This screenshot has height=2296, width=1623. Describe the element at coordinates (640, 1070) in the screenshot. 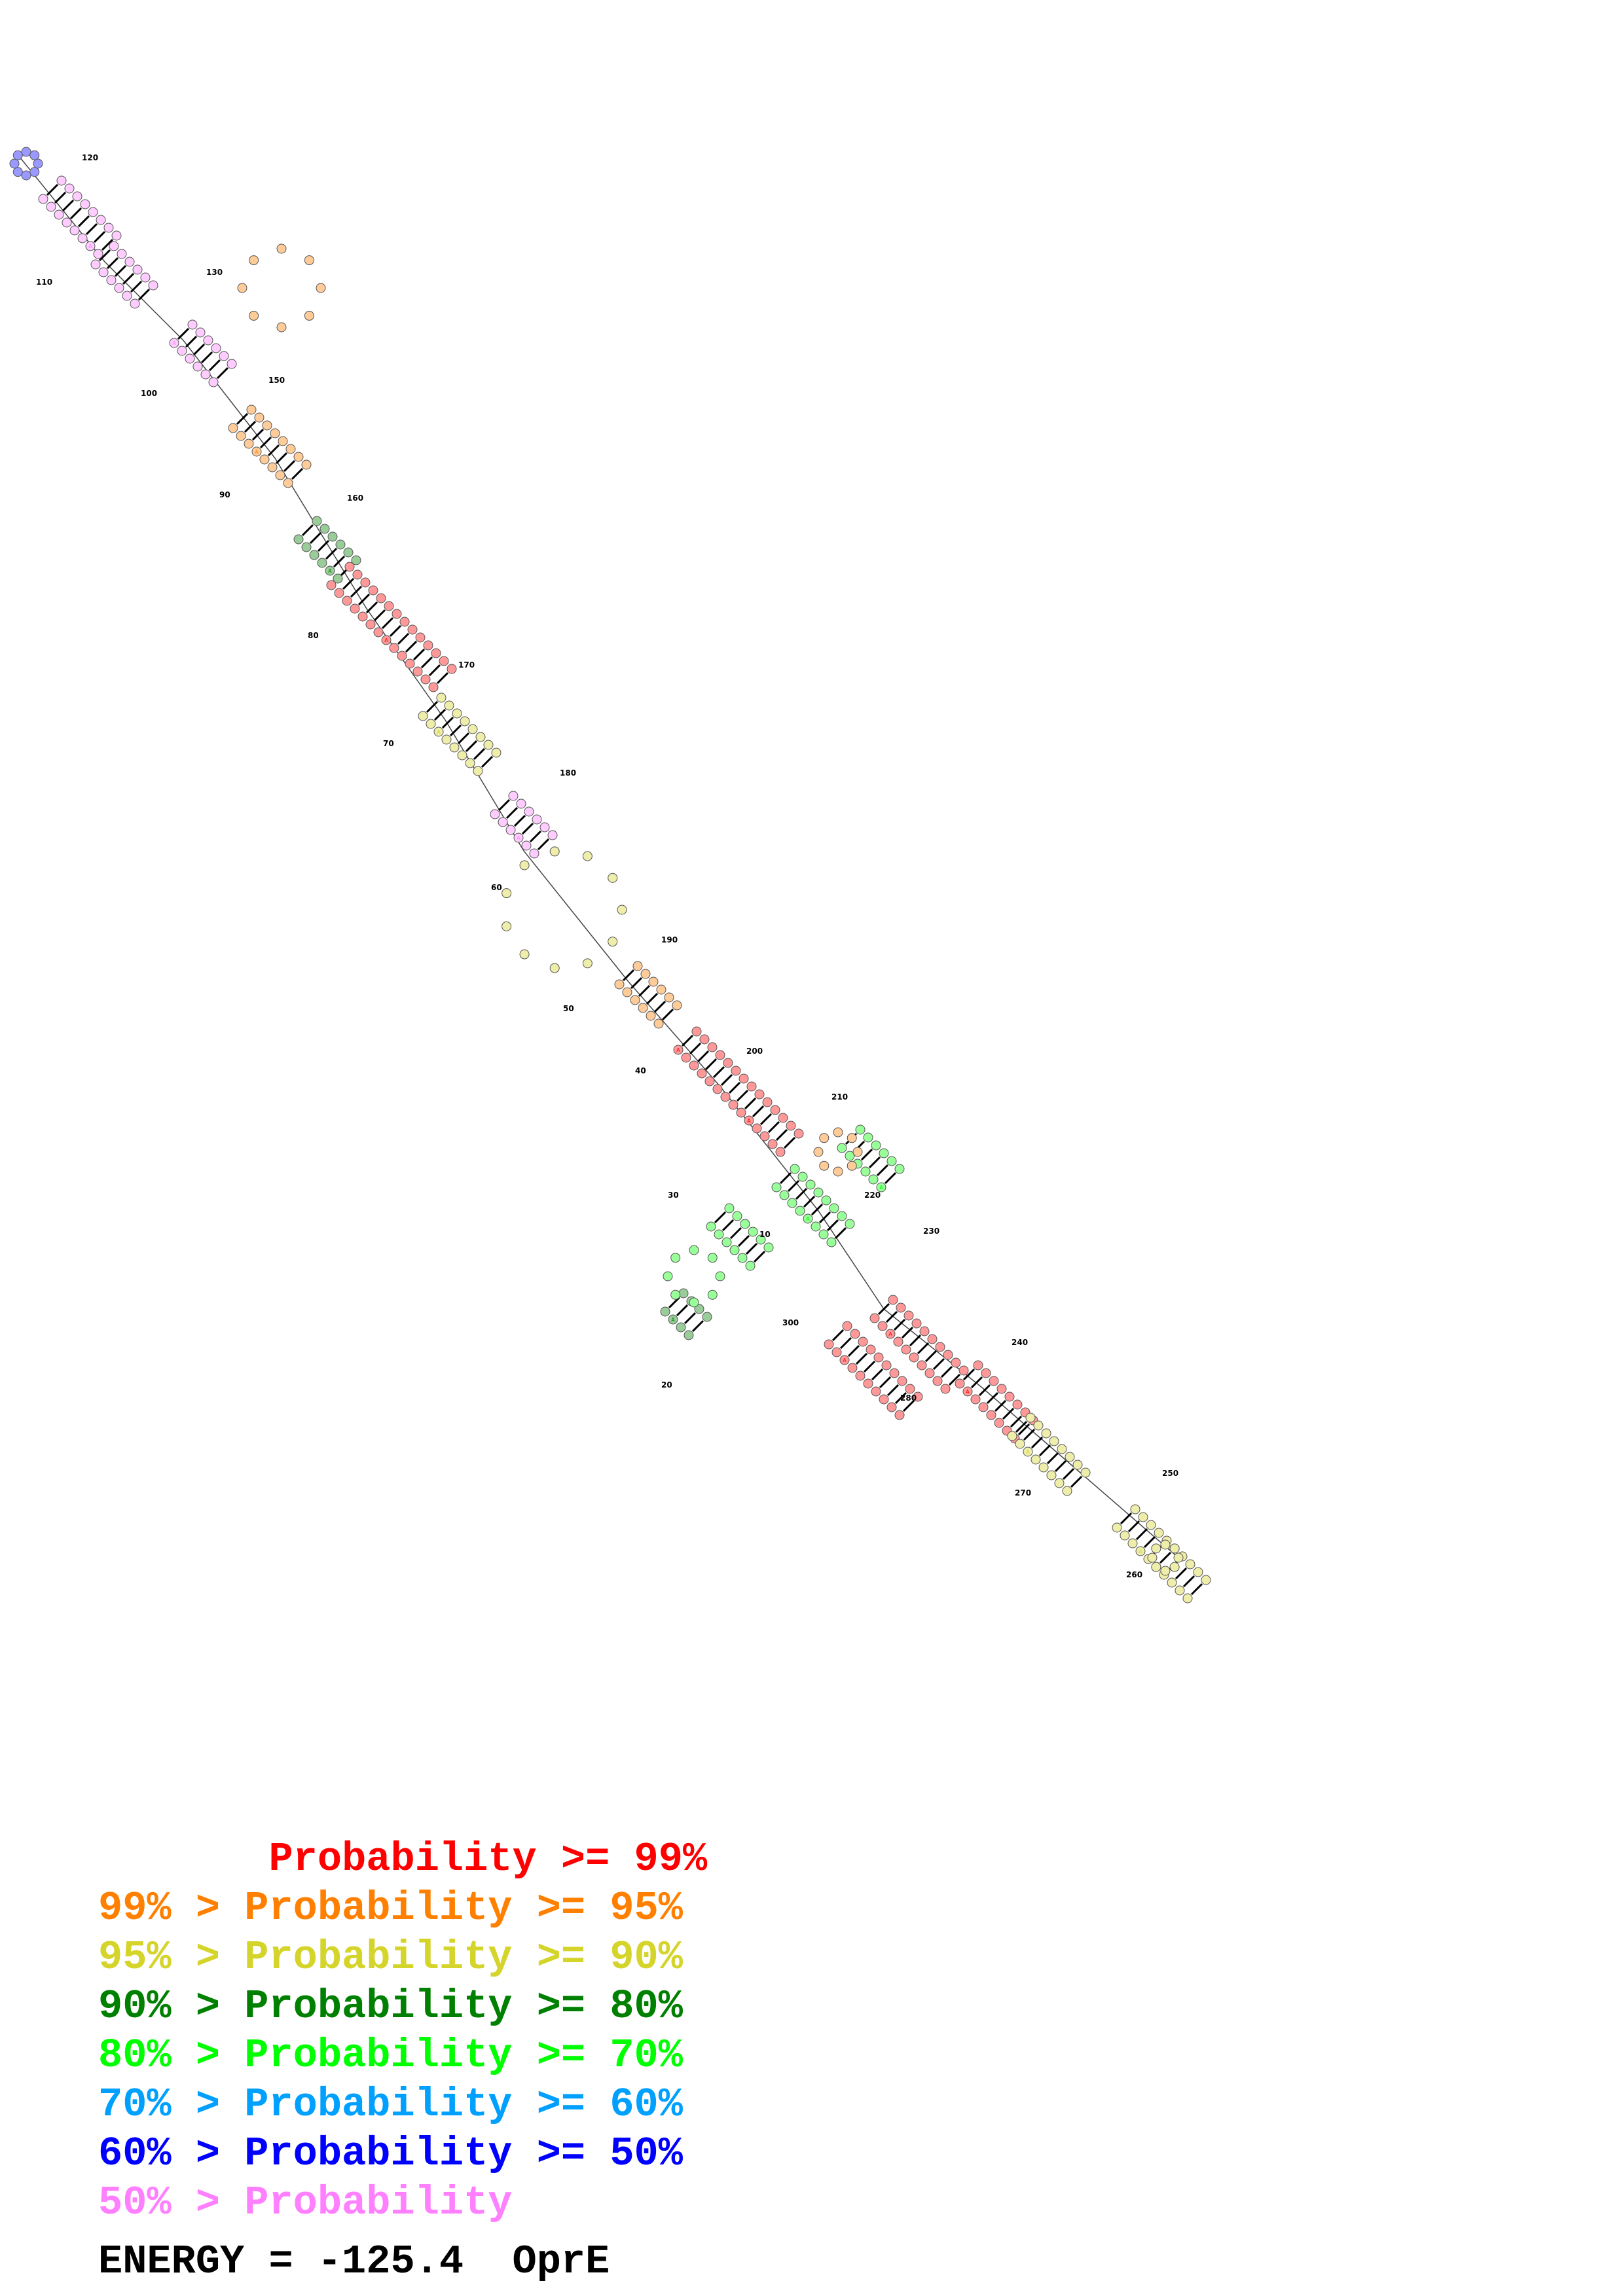

I see `position-label: 40` at that location.